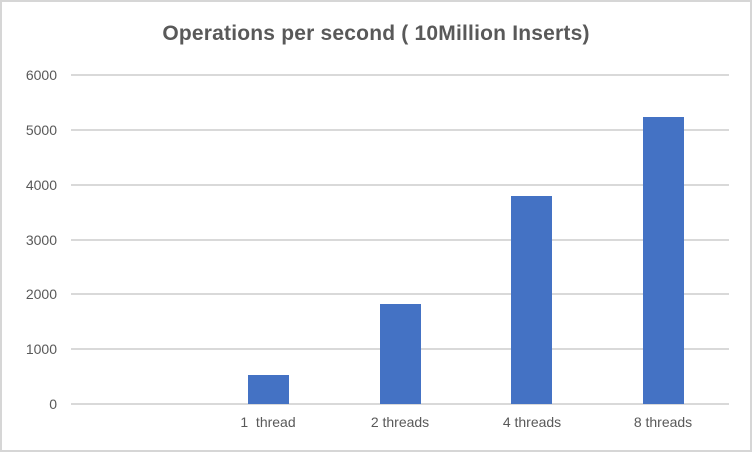  What do you see at coordinates (41, 240) in the screenshot?
I see `y-axis-tick-label: 3000` at bounding box center [41, 240].